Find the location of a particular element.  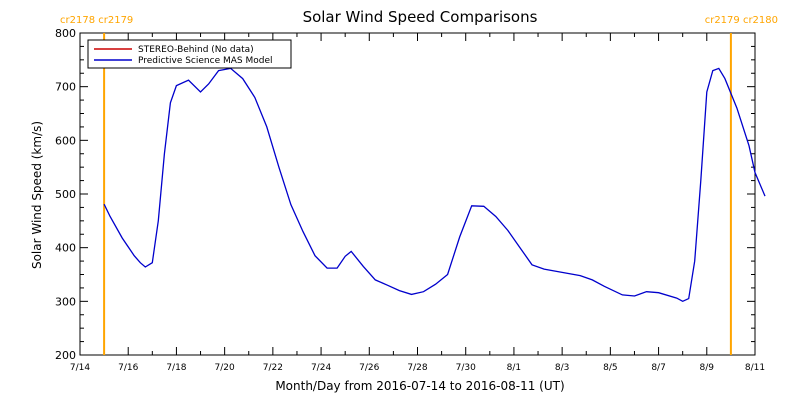

chart-title: Solar Wind Speed Comparisons is located at coordinates (420, 17).